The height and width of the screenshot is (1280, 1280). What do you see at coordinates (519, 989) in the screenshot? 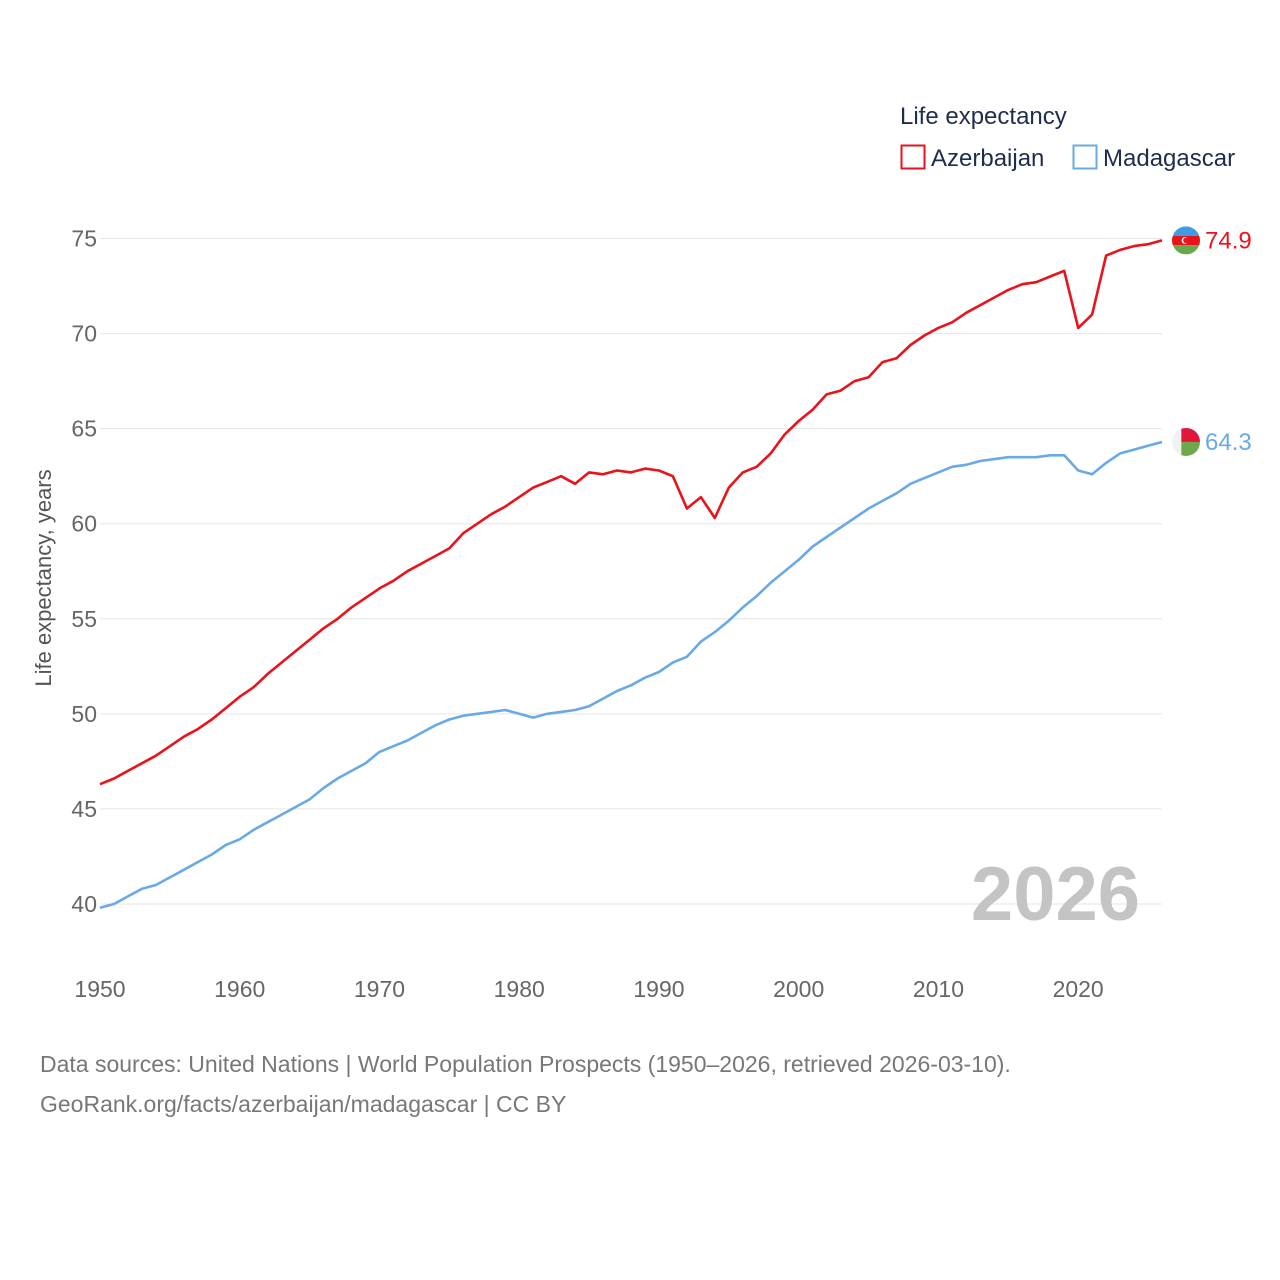
I see `x-tick-label-1980: 1980` at bounding box center [519, 989].